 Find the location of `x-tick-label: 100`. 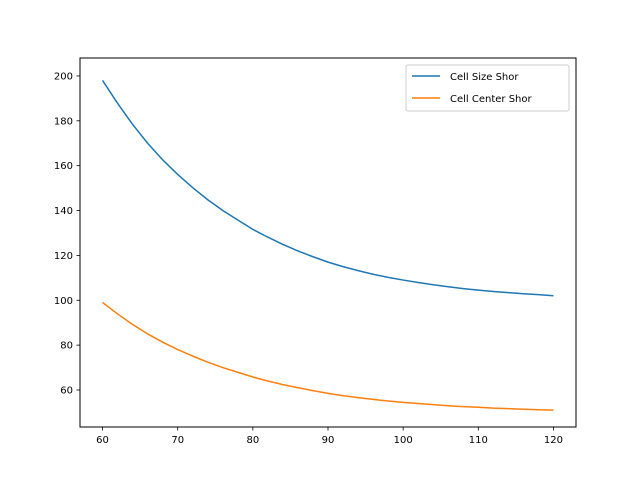

x-tick-label: 100 is located at coordinates (403, 440).